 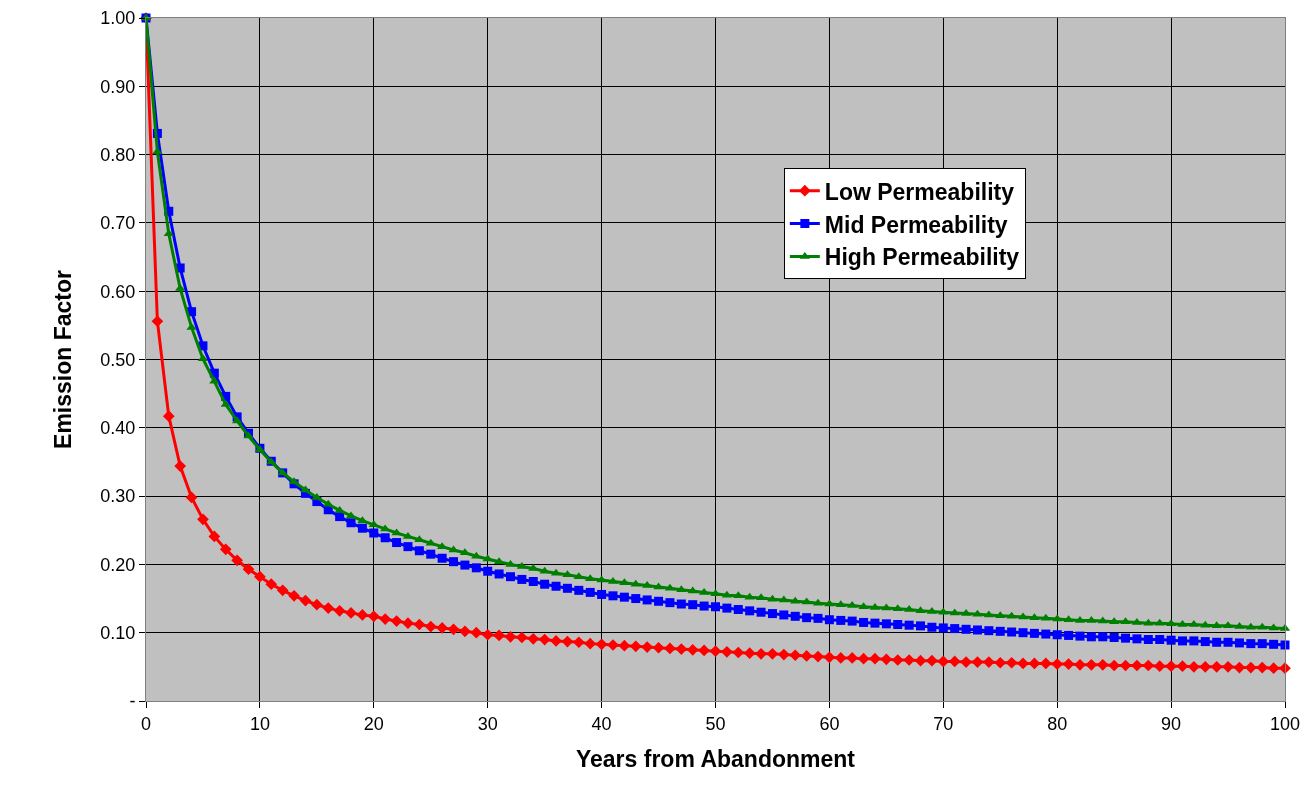 What do you see at coordinates (829, 723) in the screenshot?
I see `x-tick-label: 60` at bounding box center [829, 723].